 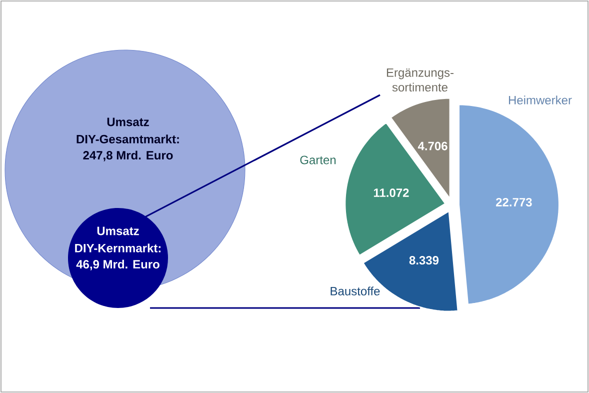 What do you see at coordinates (391, 193) in the screenshot?
I see `data-label: 11.072` at bounding box center [391, 193].